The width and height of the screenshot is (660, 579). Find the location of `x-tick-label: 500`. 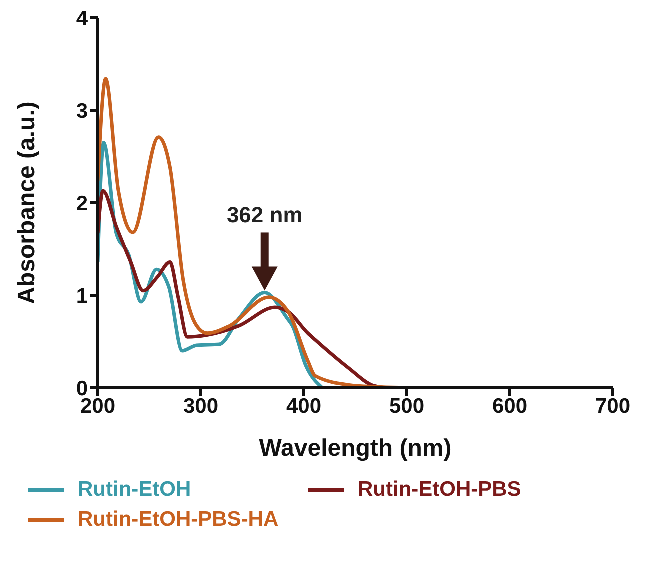

x-tick-label: 500 is located at coordinates (407, 406).